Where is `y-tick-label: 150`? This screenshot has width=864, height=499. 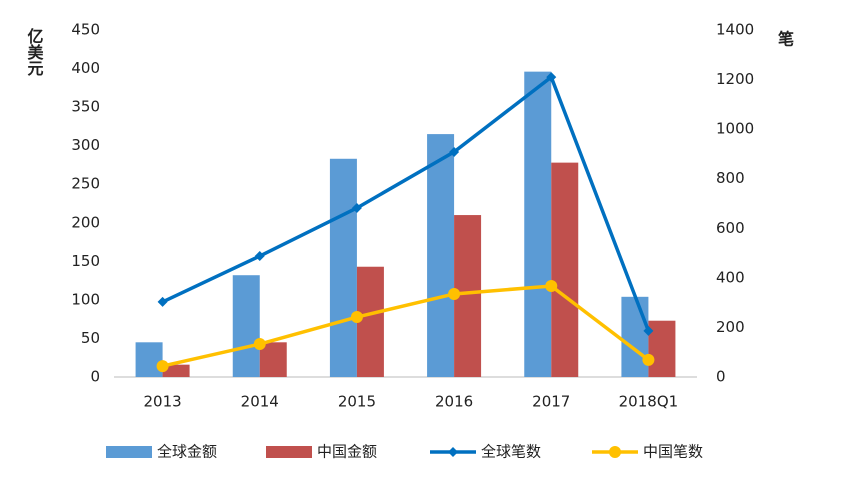
y-tick-label: 150 is located at coordinates (85, 261).